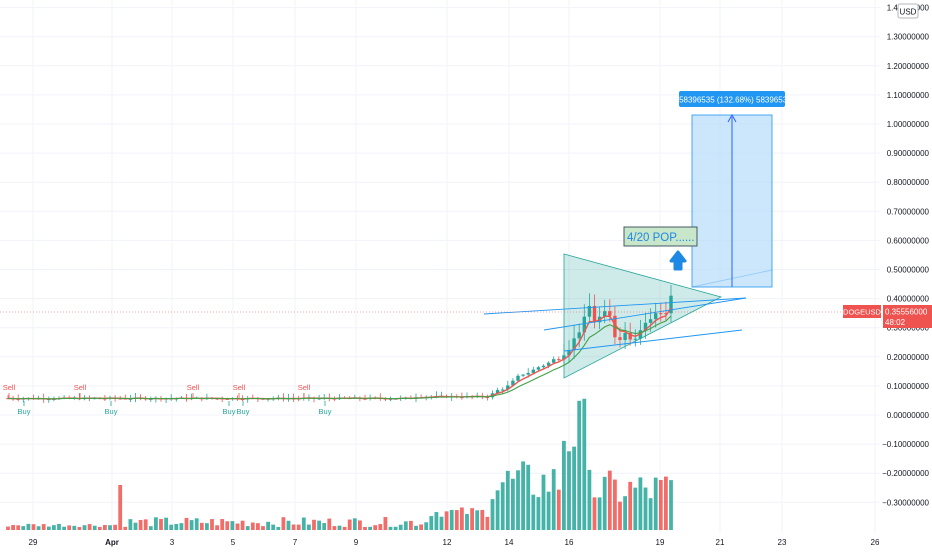 This screenshot has height=555, width=932. I want to click on buy-signal: Buy, so click(325, 411).